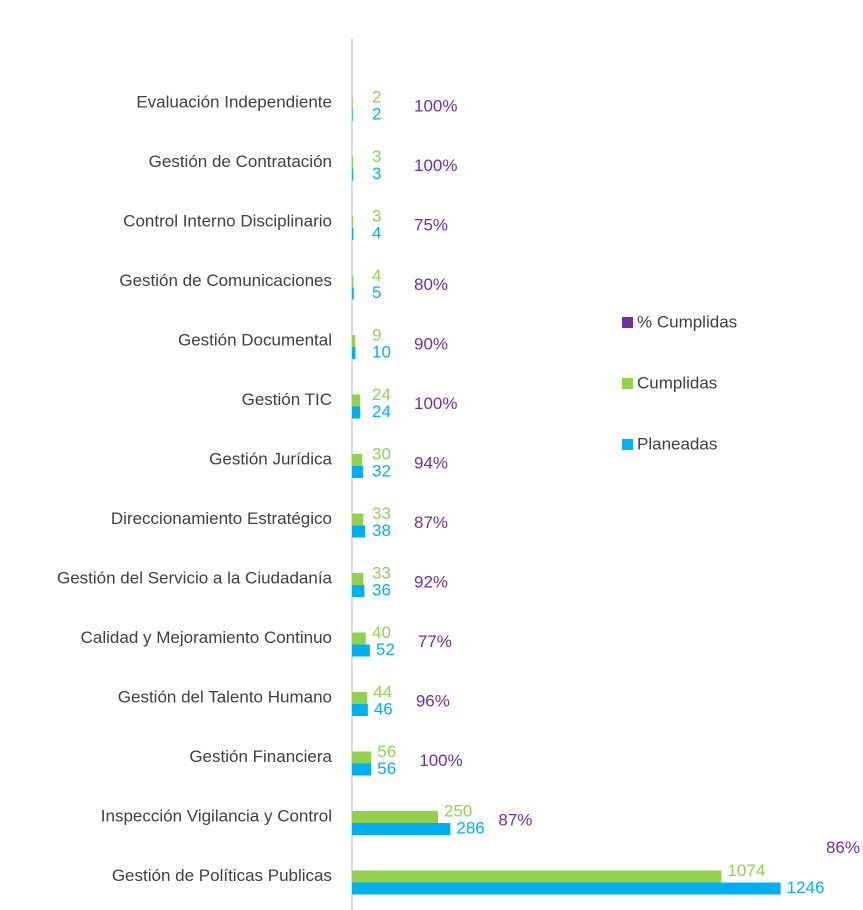 Image resolution: width=863 pixels, height=910 pixels. Describe the element at coordinates (234, 101) in the screenshot. I see `category-label: Evaluación Independiente` at that location.